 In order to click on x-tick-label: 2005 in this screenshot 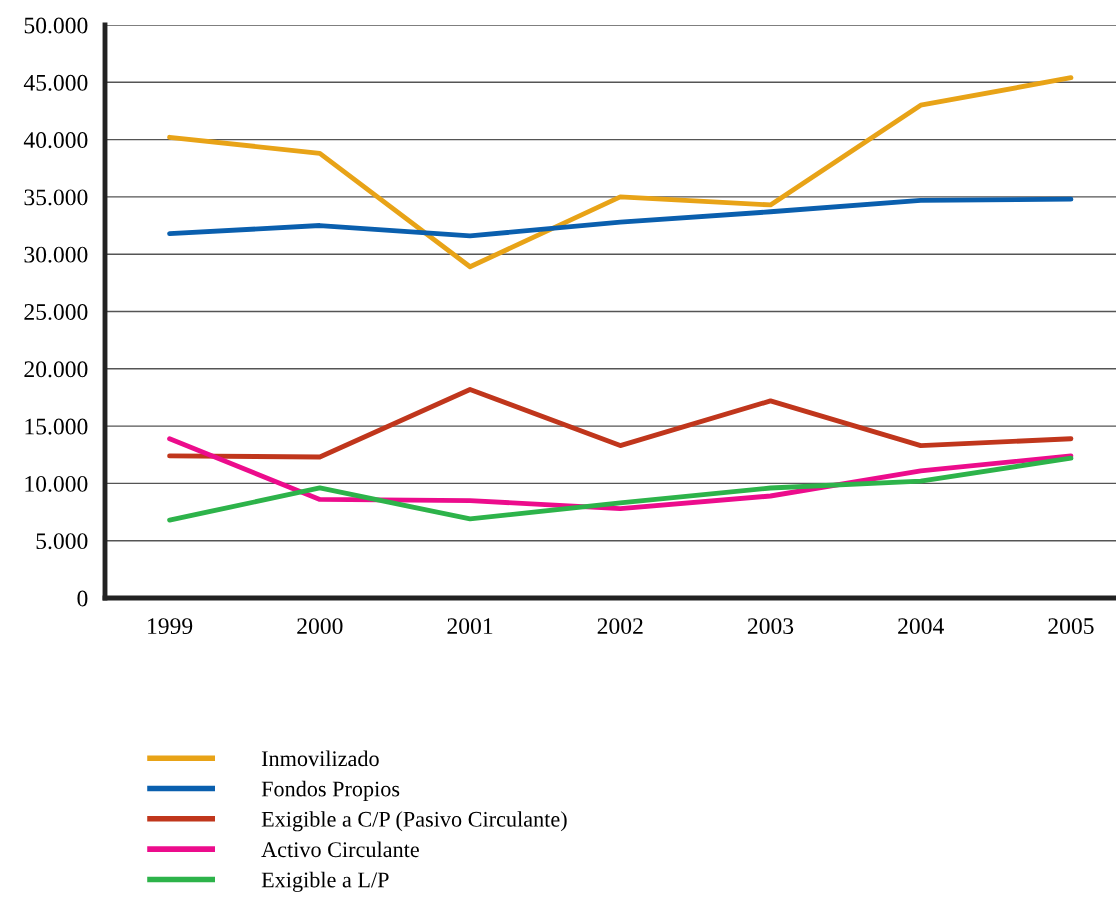, I will do `click(1071, 626)`.